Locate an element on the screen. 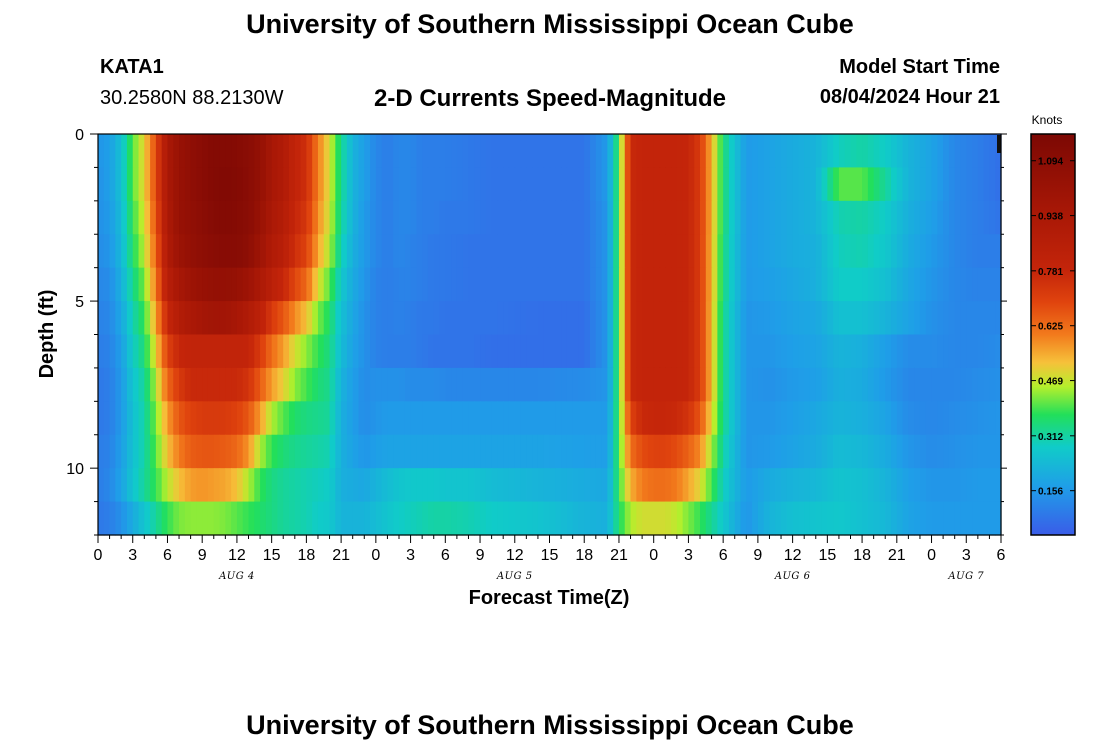 This screenshot has height=750, width=1100. y-tick-label: 0 is located at coordinates (79, 135).